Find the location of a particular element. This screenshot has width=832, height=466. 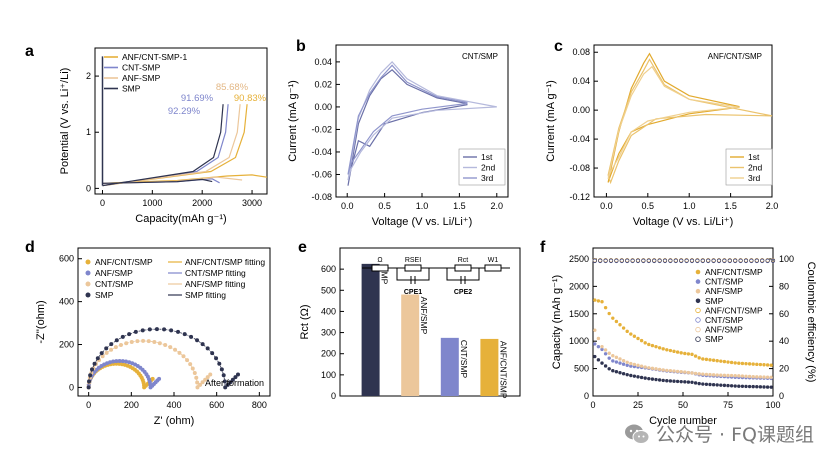

x-axis-label: Z' (ohm) is located at coordinates (174, 421).